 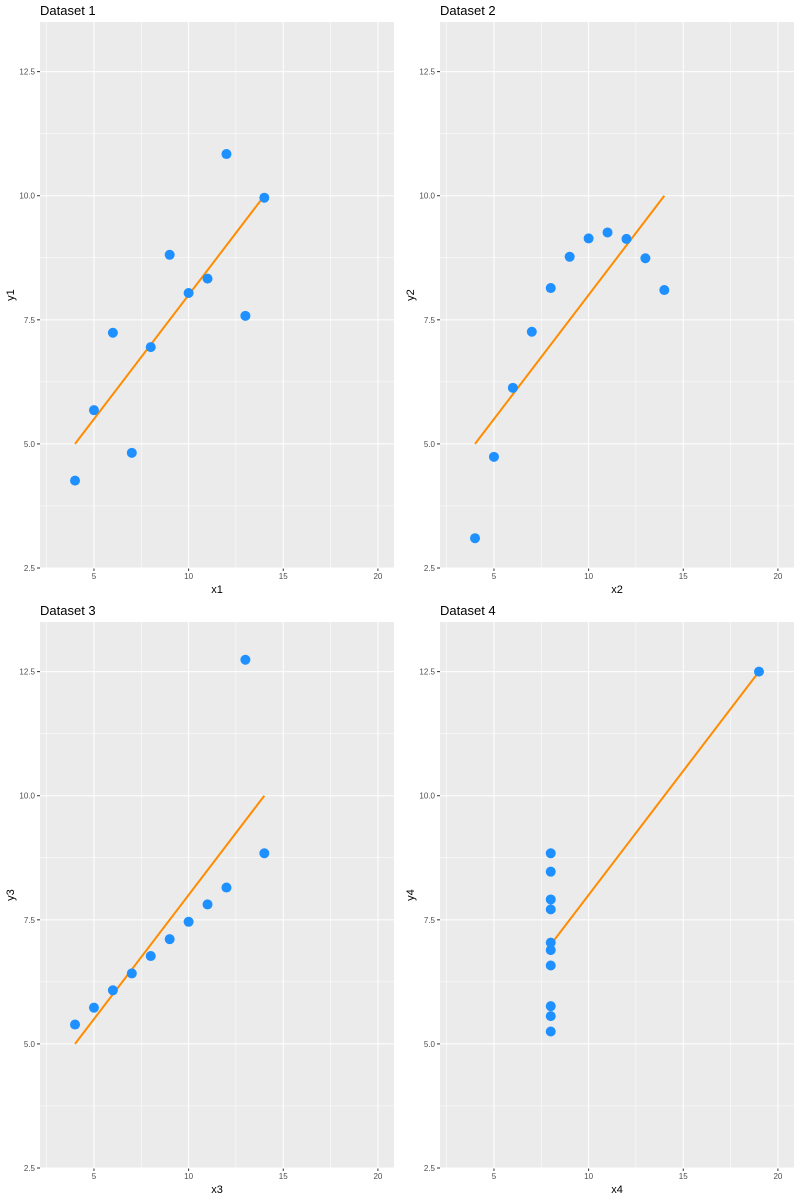 I want to click on y-axis-label: y2, so click(x=411, y=295).